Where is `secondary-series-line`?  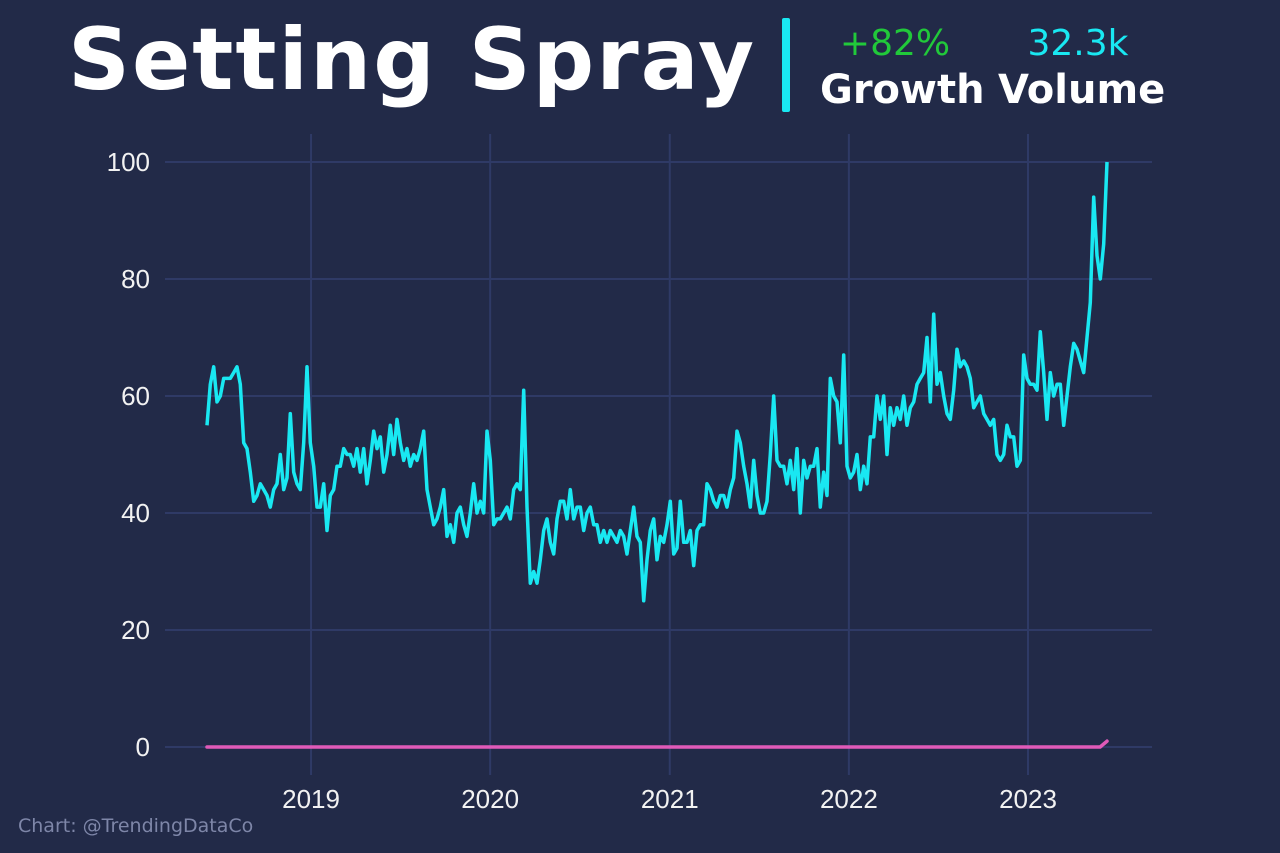
secondary-series-line is located at coordinates (657, 744).